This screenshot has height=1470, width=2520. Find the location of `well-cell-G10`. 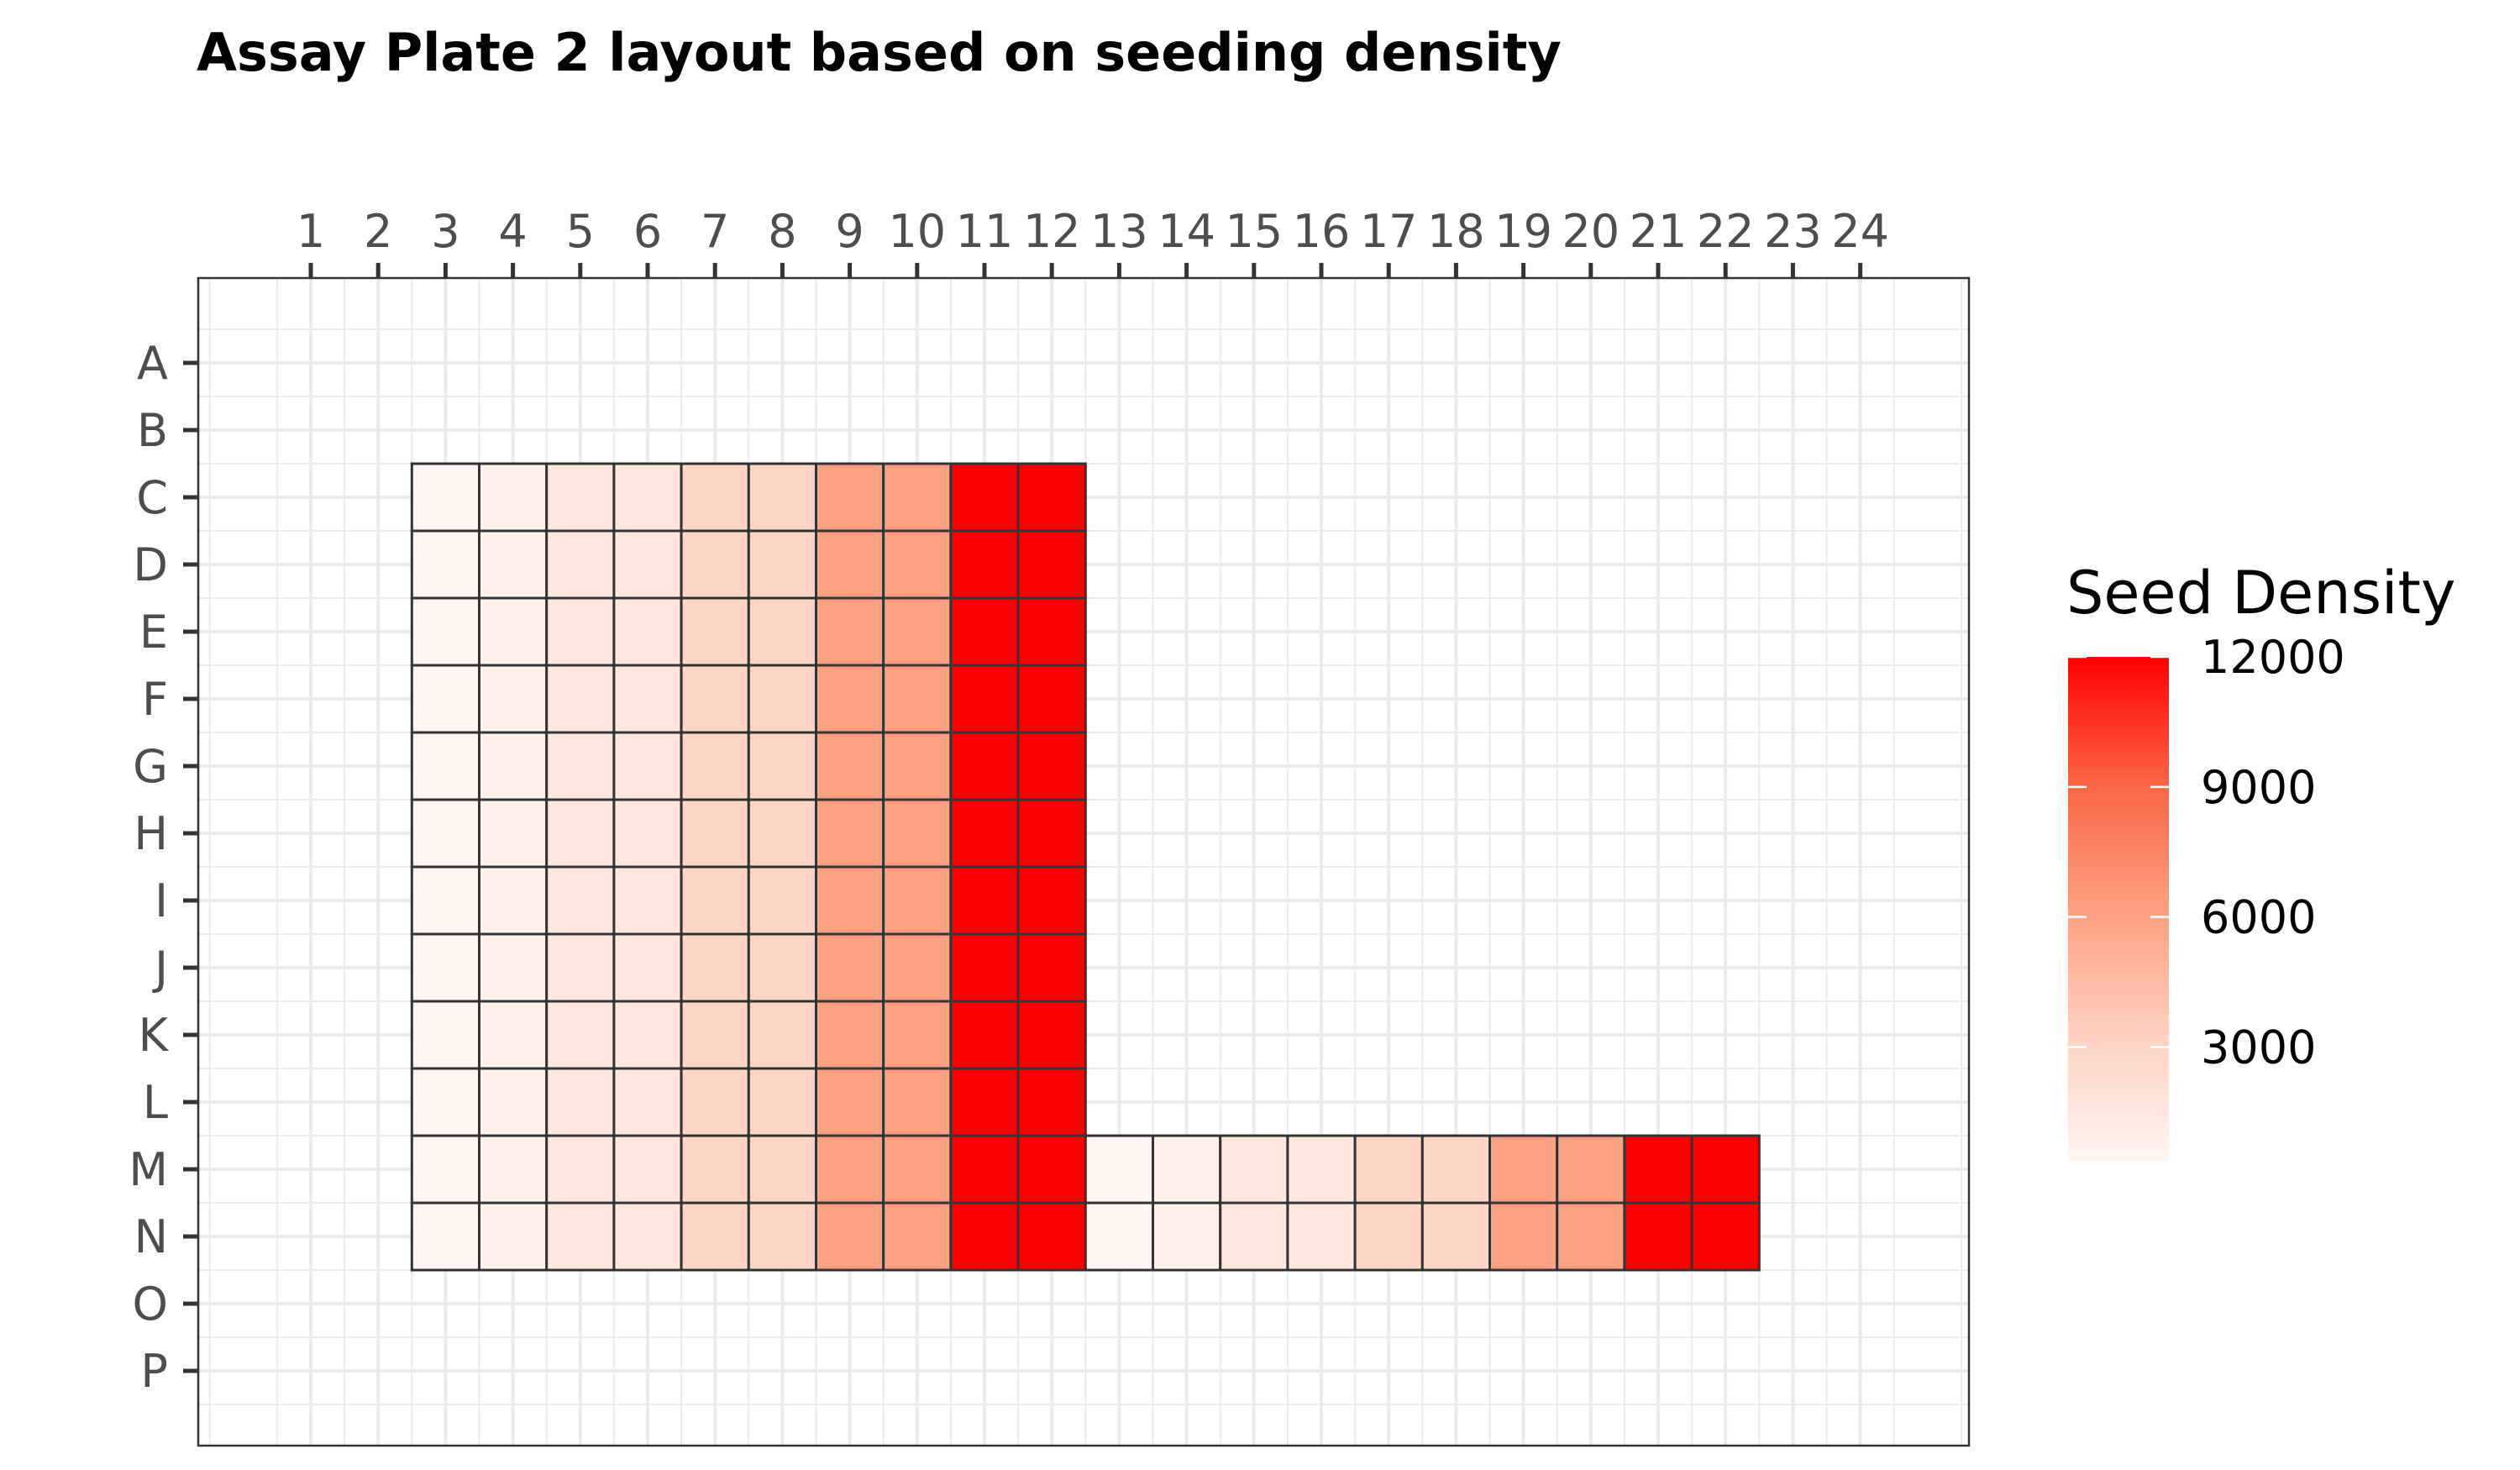

well-cell-G10 is located at coordinates (917, 766).